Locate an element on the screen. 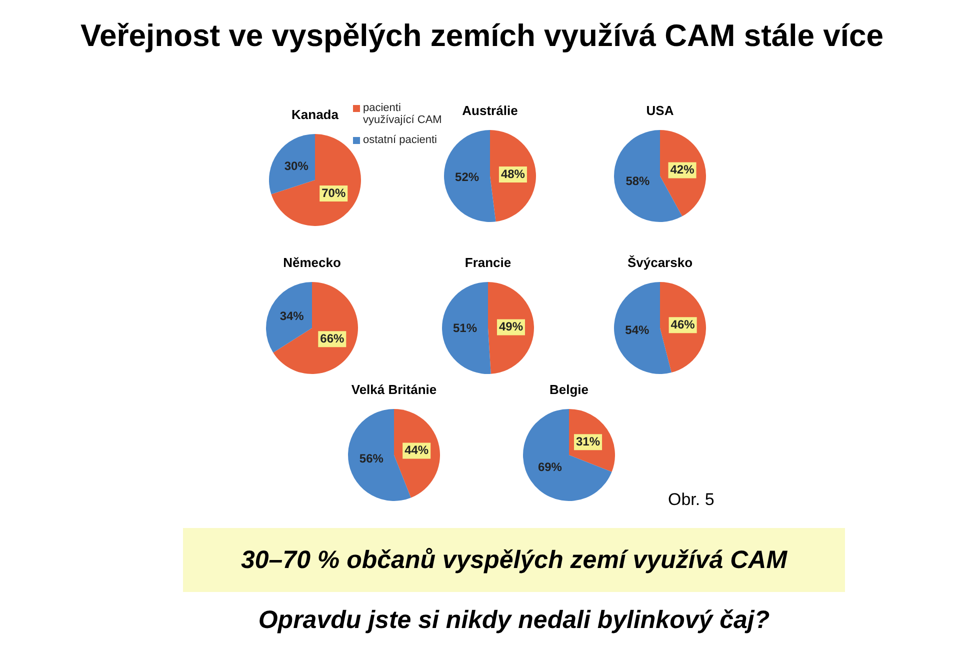  data-label: 70% is located at coordinates (334, 193).